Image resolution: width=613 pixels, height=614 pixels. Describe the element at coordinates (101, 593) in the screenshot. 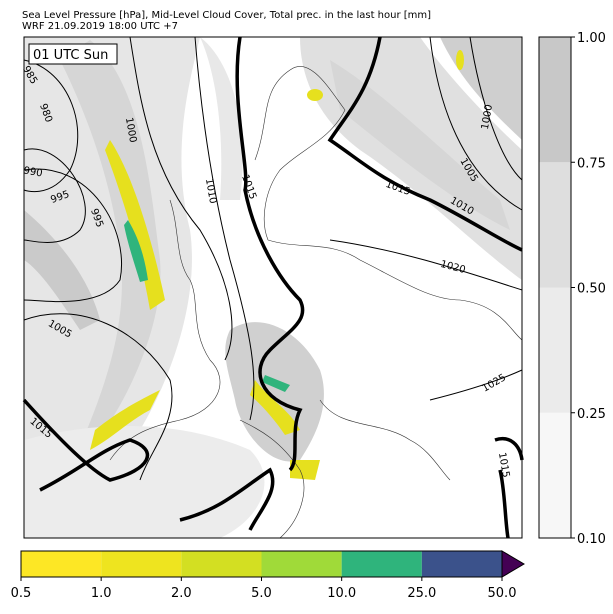

I see `precip-tick-label: 1.0` at that location.